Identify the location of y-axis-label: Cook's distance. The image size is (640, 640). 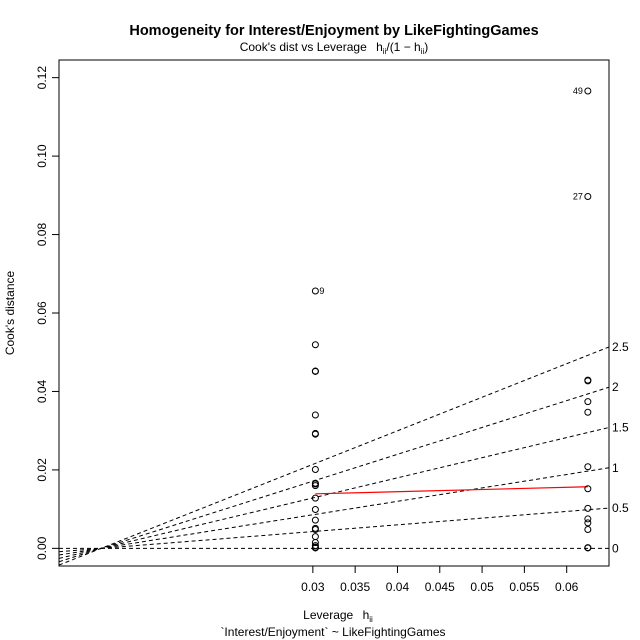
(10, 313).